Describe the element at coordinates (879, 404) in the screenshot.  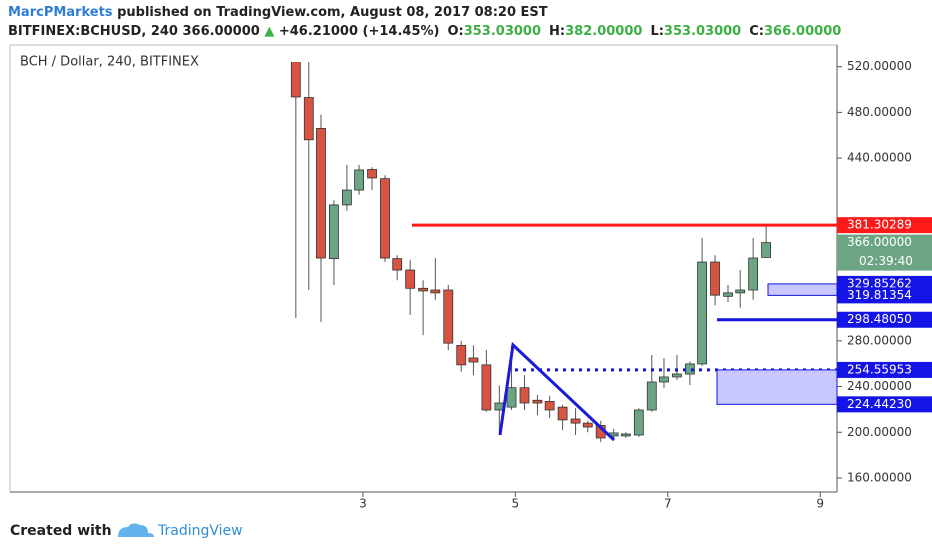
I see `price-label: 224.44230` at that location.